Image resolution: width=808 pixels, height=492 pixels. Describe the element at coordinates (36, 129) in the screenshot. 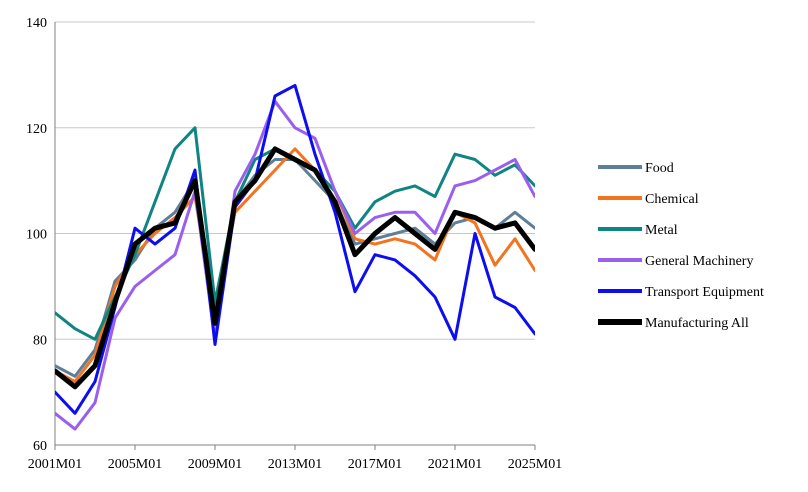

I see `y-tick-label: 120` at that location.